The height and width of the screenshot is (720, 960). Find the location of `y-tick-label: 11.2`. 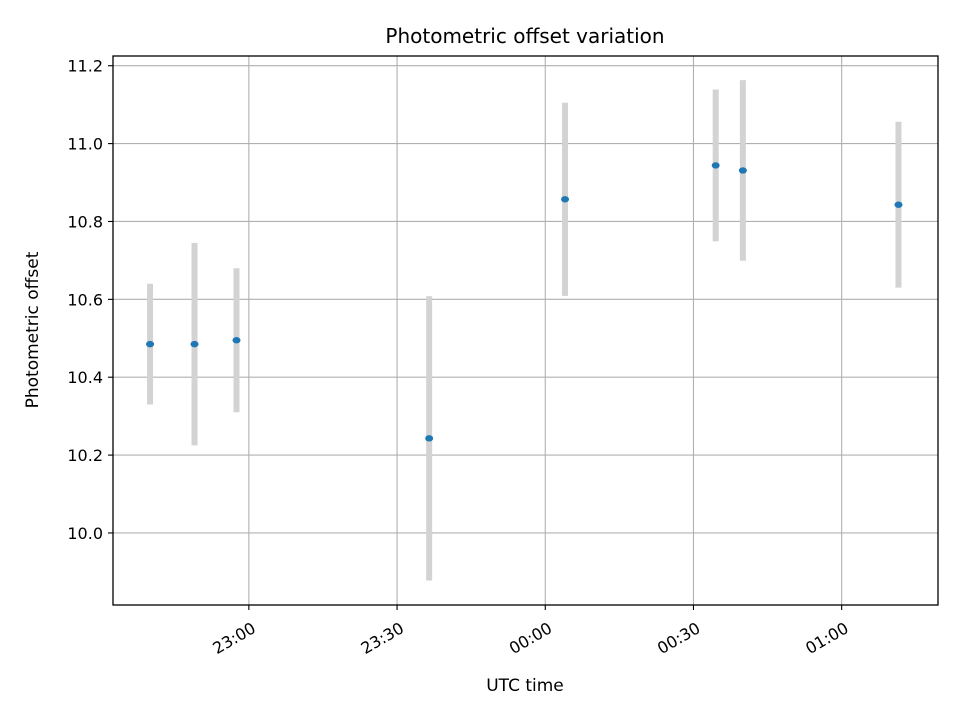

y-tick-label: 11.2 is located at coordinates (85, 66).